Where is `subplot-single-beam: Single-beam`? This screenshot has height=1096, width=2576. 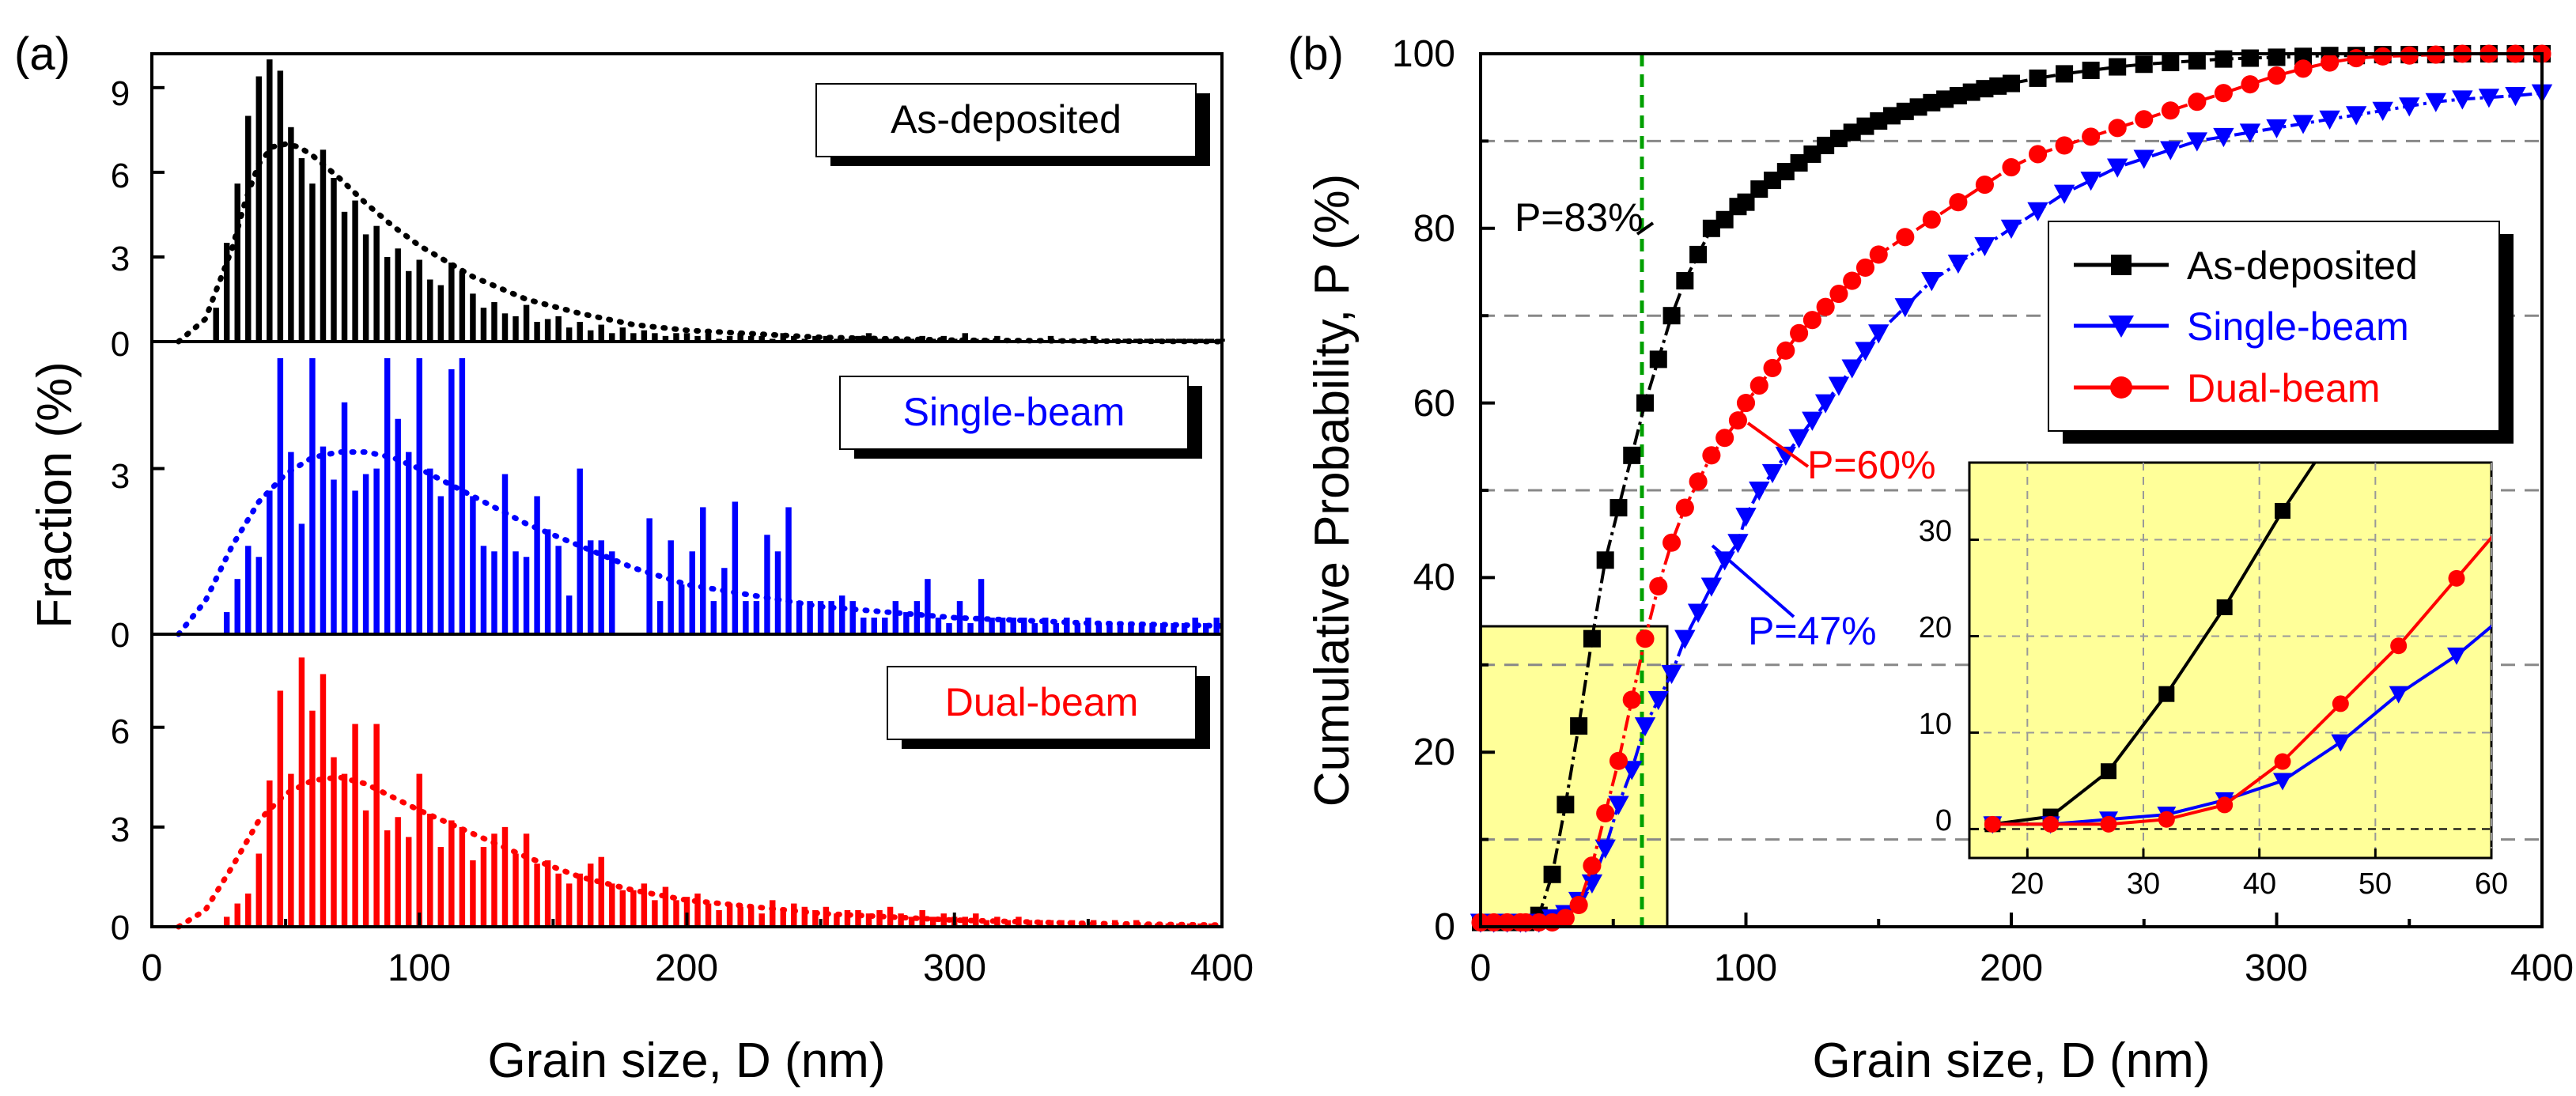 subplot-single-beam: Single-beam is located at coordinates (701, 497).